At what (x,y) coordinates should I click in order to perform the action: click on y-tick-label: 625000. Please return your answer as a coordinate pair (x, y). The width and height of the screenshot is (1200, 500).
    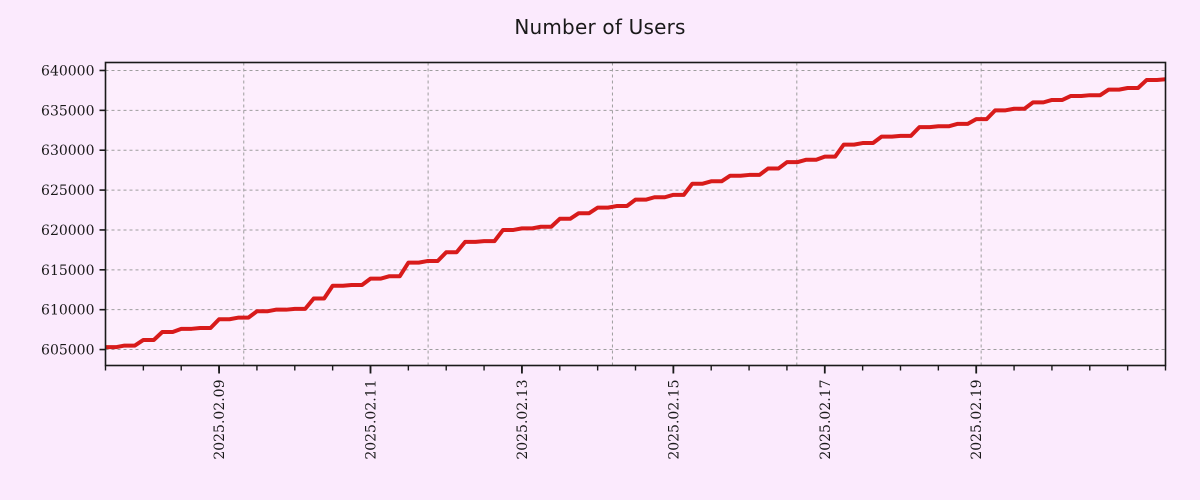
    Looking at the image, I should click on (67, 191).